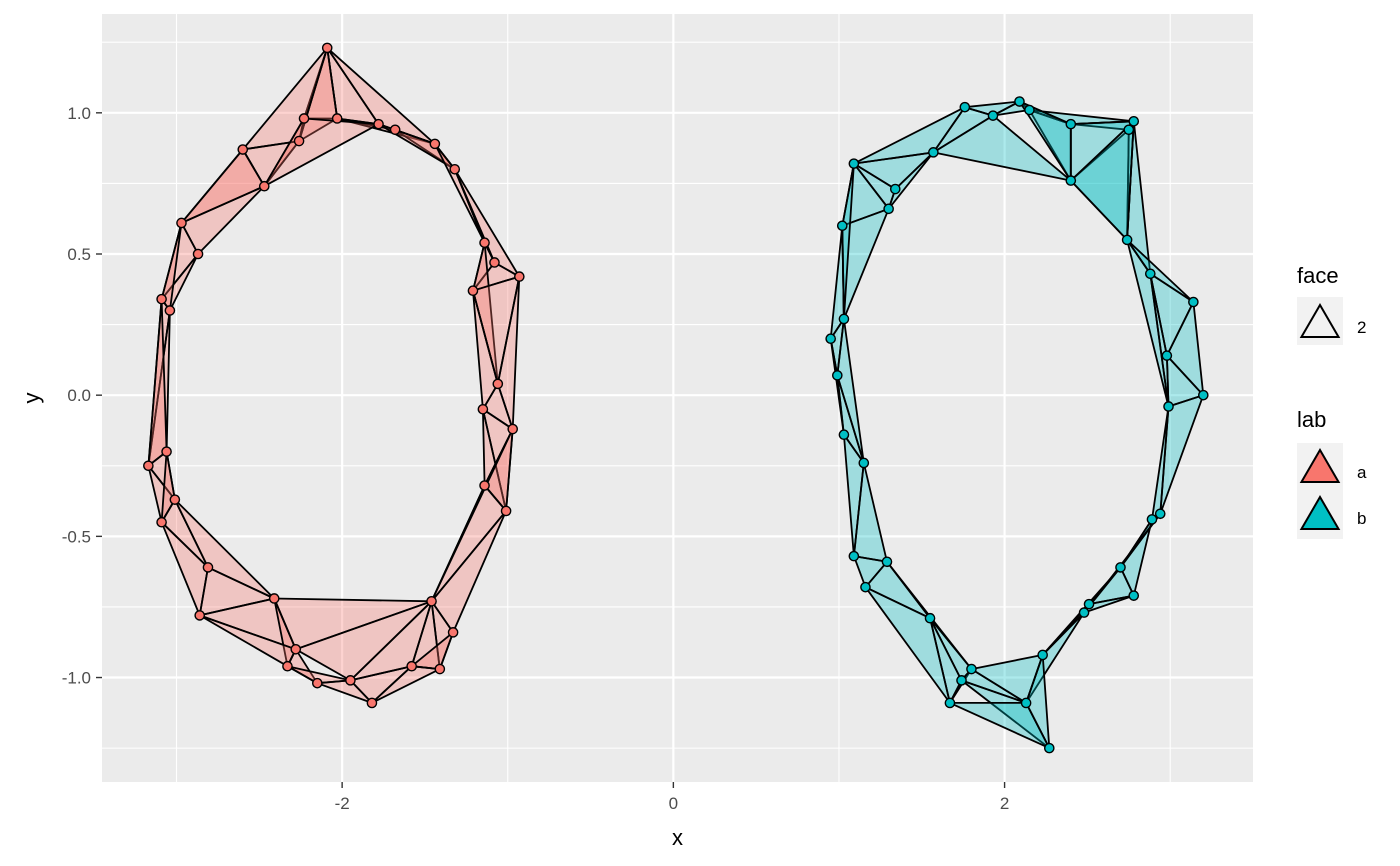 This screenshot has height=866, width=1400. I want to click on legend-a-label: a, so click(1362, 472).